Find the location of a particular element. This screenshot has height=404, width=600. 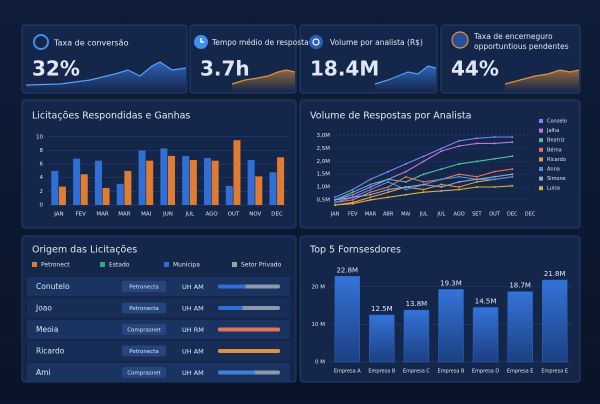

y-tick-label: 0,5M is located at coordinates (324, 200).